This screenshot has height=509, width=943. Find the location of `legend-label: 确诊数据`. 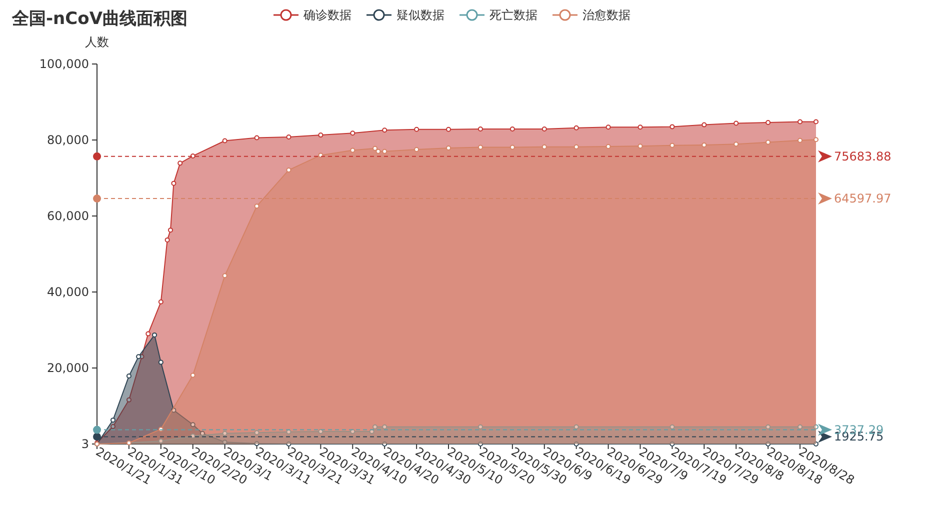

legend-label: 确诊数据 is located at coordinates (327, 15).